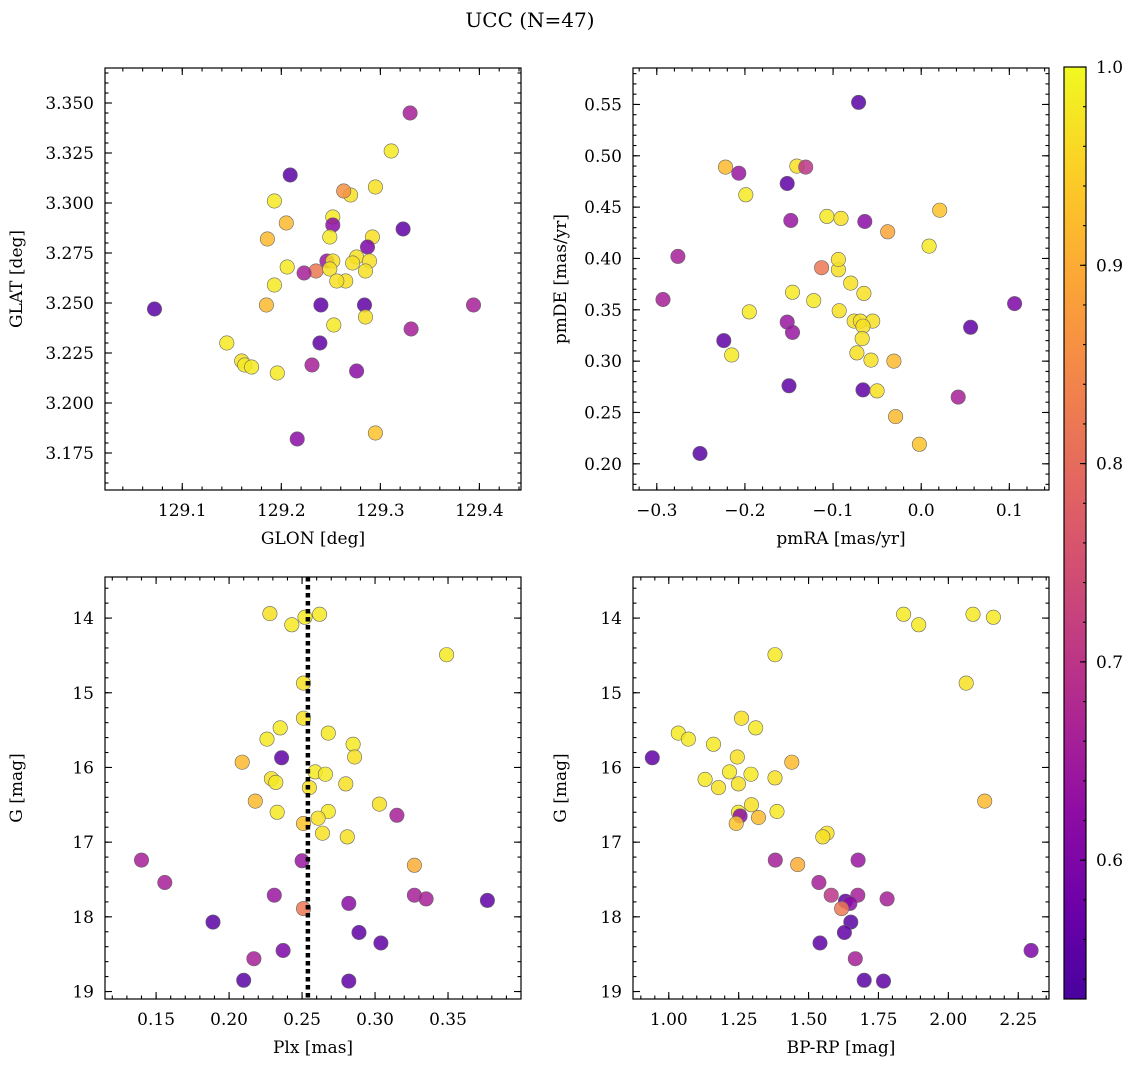  What do you see at coordinates (69, 354) in the screenshot?
I see `y-tick-label: 3.225` at bounding box center [69, 354].